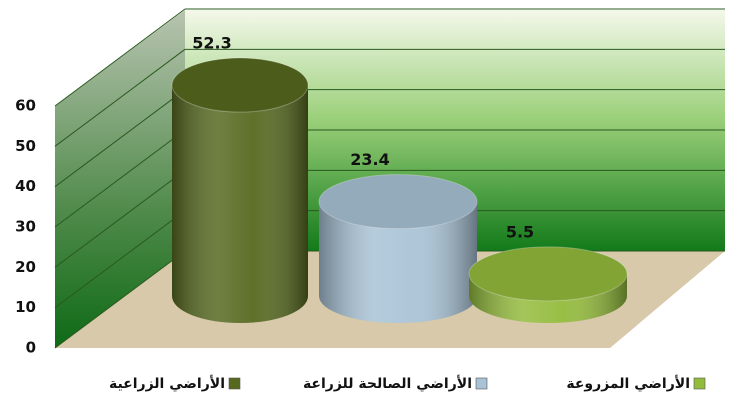  What do you see at coordinates (520, 231) in the screenshot?
I see `value-label: 5.5` at bounding box center [520, 231].